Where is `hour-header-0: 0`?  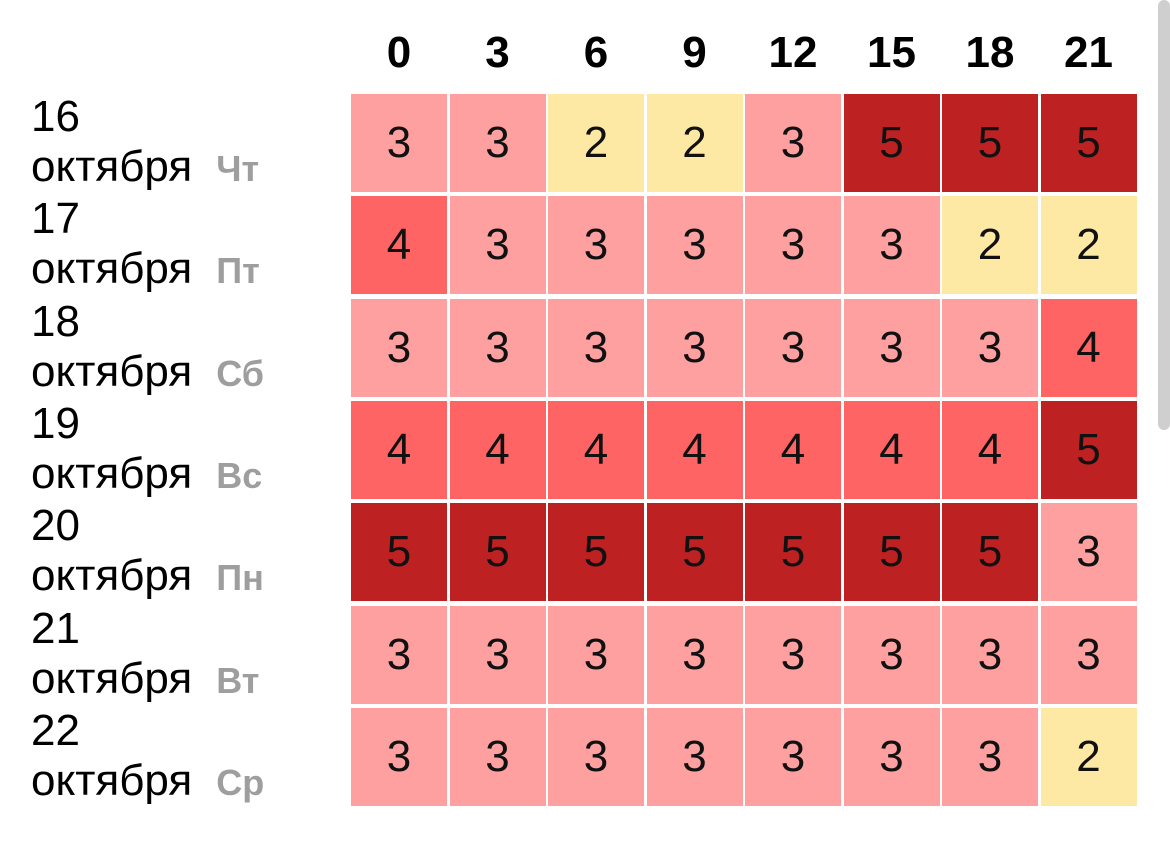 hour-header-0: 0 is located at coordinates (399, 52).